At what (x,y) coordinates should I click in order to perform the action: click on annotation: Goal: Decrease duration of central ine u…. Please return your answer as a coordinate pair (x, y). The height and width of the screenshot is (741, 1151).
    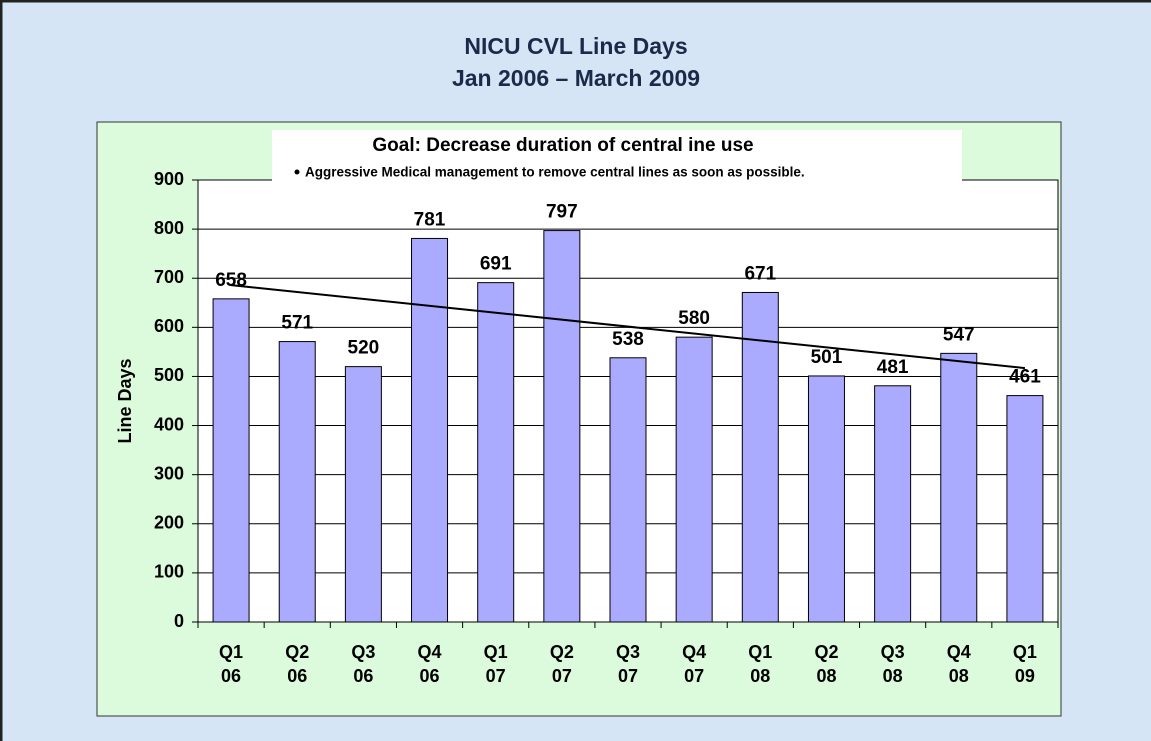
    Looking at the image, I should click on (562, 145).